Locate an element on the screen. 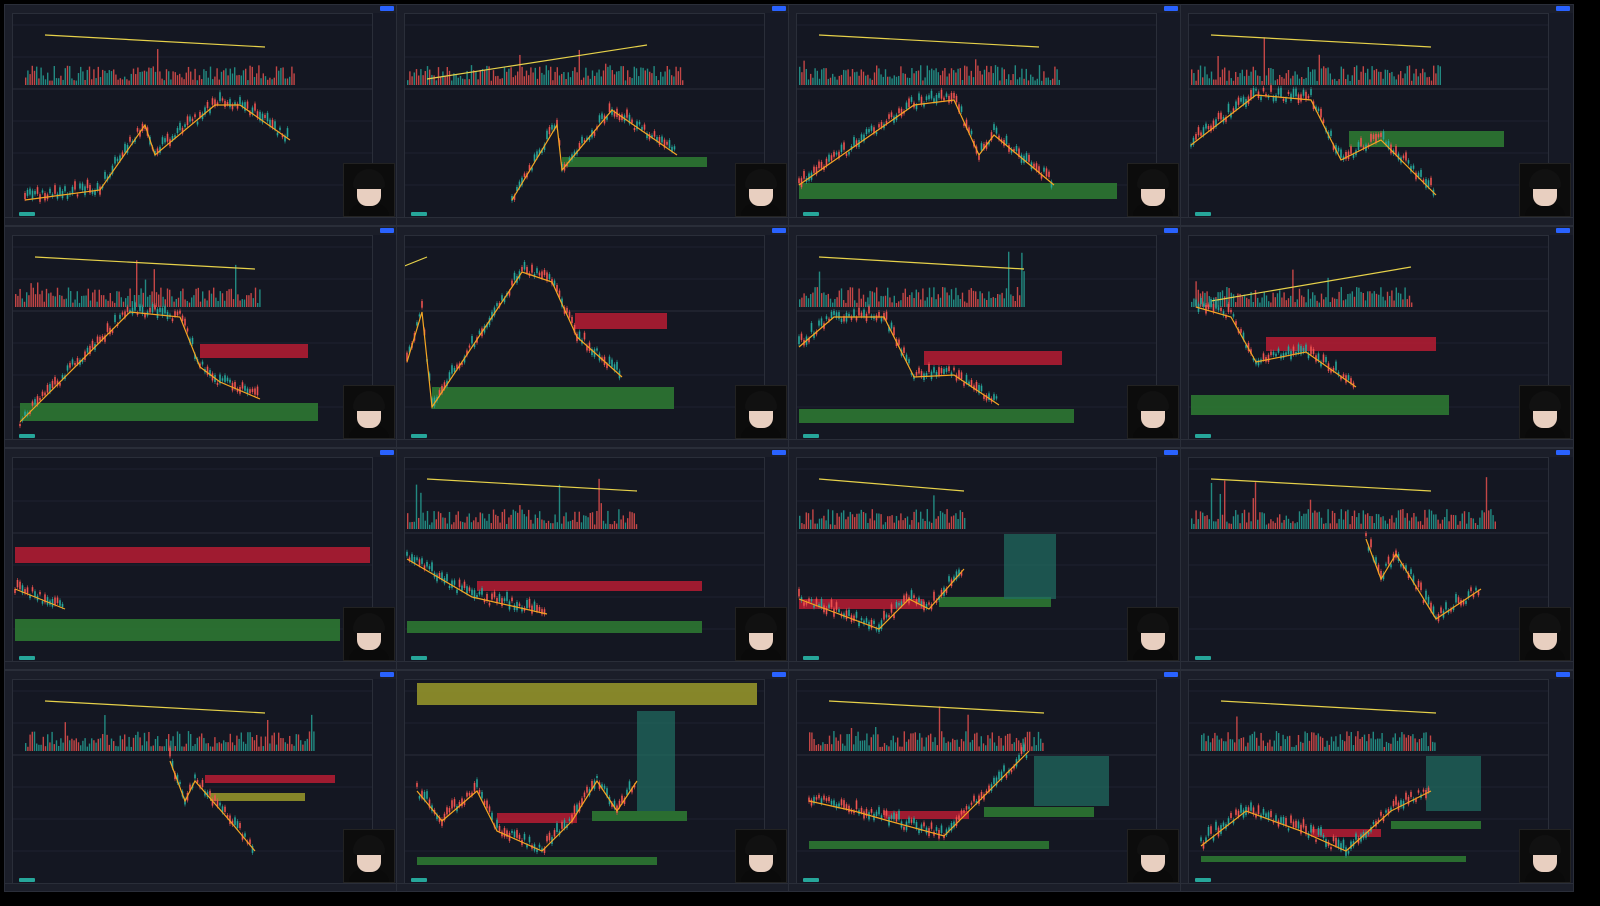 This screenshot has width=1600, height=906. drawing-toolbar is located at coordinates (1185, 561).